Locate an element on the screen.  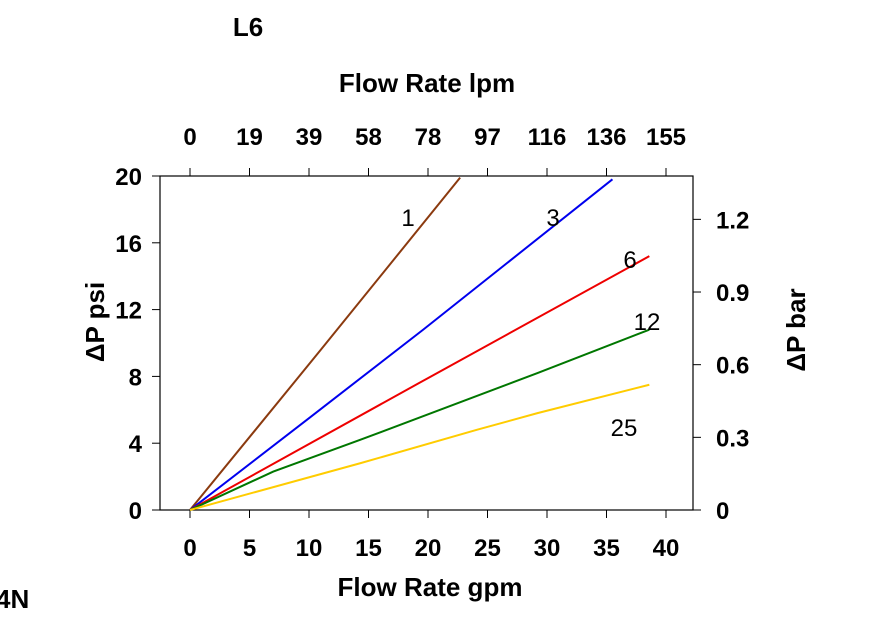
chart-title: L6 is located at coordinates (248, 27).